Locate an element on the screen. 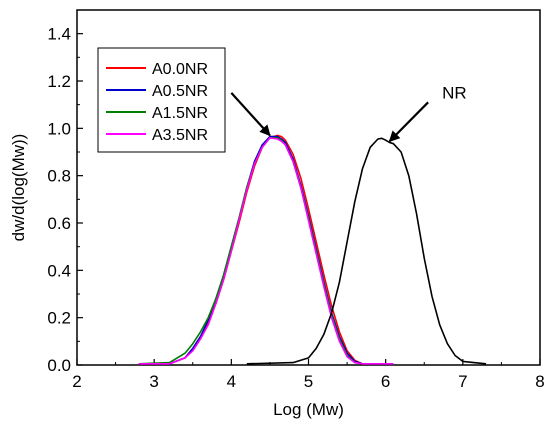  legend-label: A3.5NR is located at coordinates (180, 135).